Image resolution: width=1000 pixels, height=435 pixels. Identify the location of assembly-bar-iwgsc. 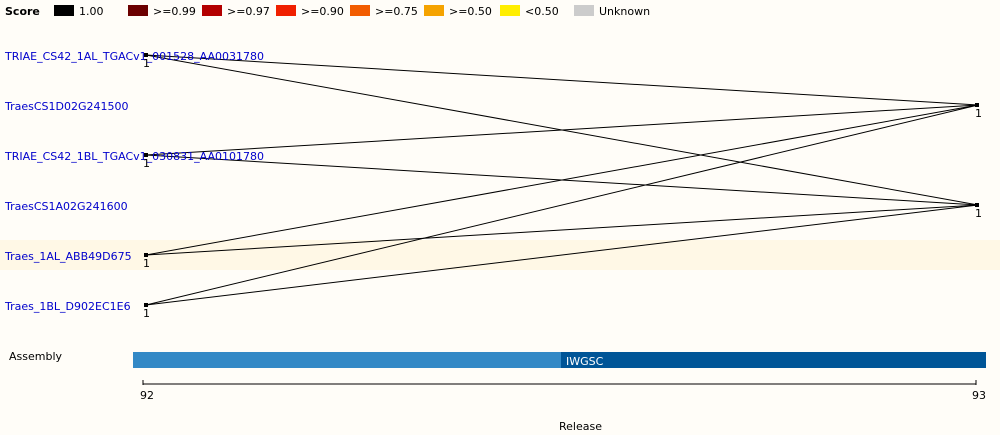
(773, 360).